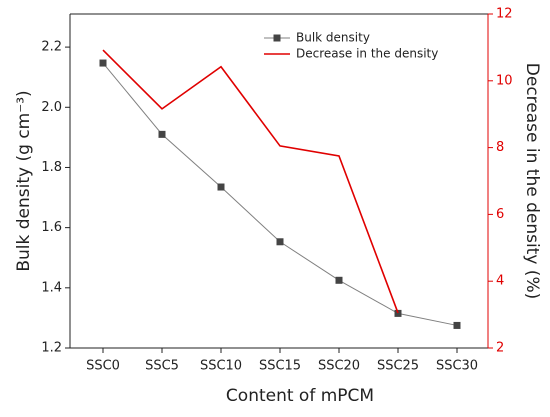 The height and width of the screenshot is (417, 550). Describe the element at coordinates (51, 107) in the screenshot. I see `y-tick-label: 2.0` at that location.